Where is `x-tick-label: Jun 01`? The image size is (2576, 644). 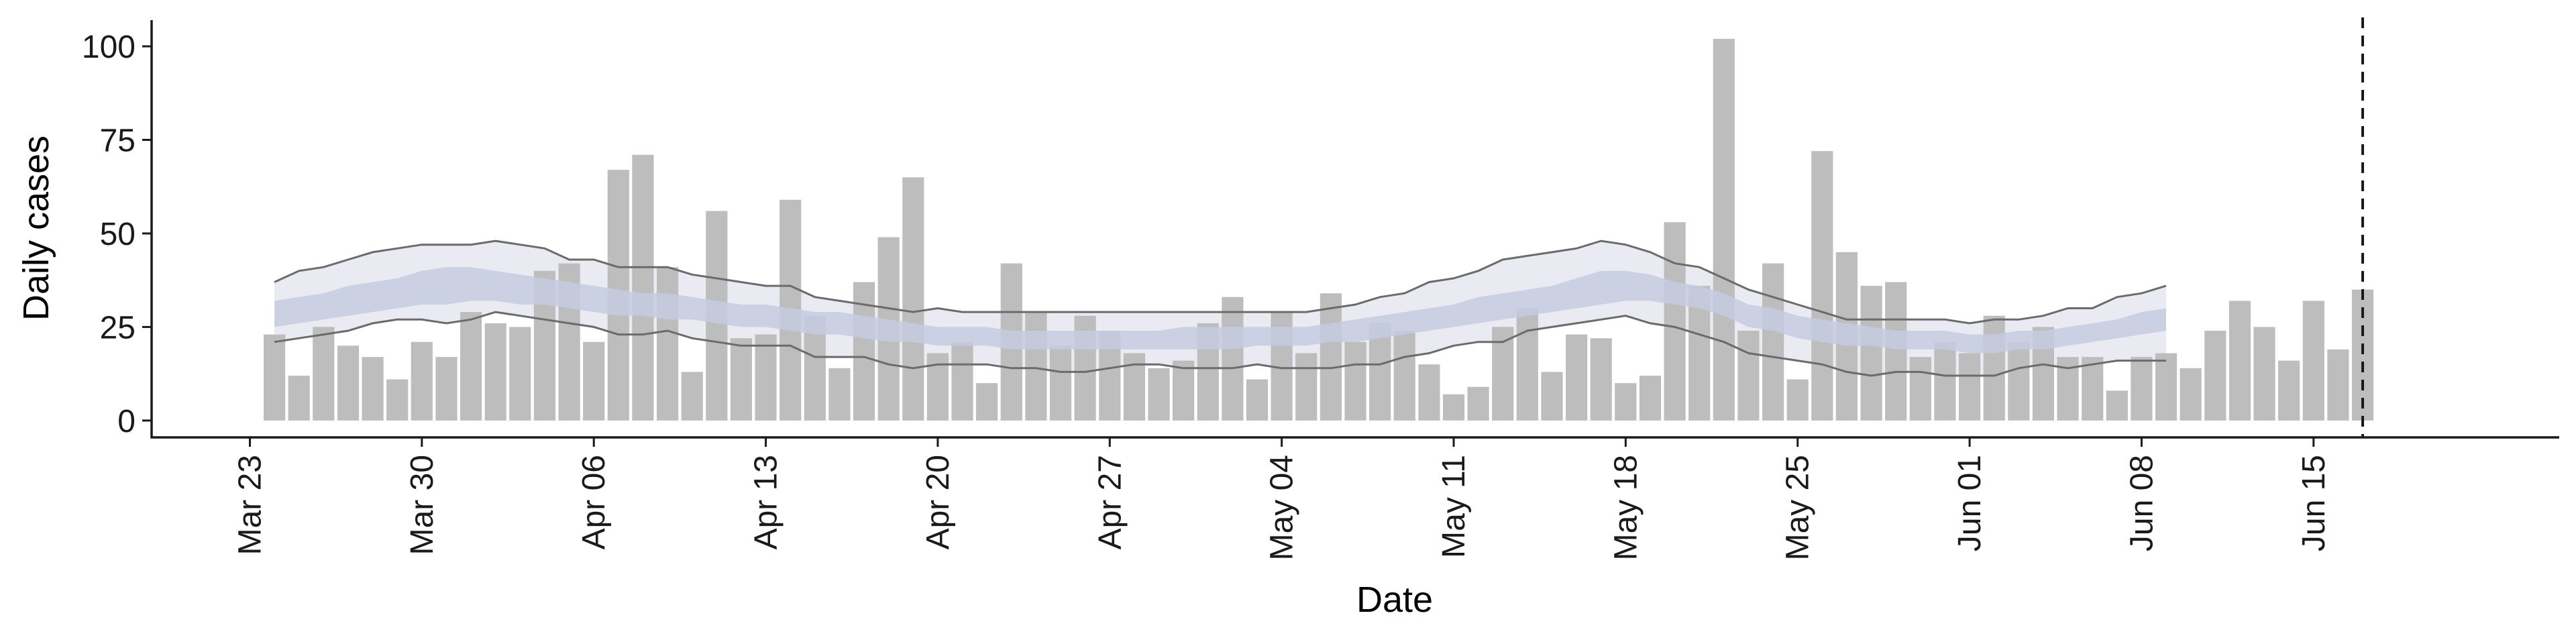
x-tick-label: Jun 01 is located at coordinates (1970, 503).